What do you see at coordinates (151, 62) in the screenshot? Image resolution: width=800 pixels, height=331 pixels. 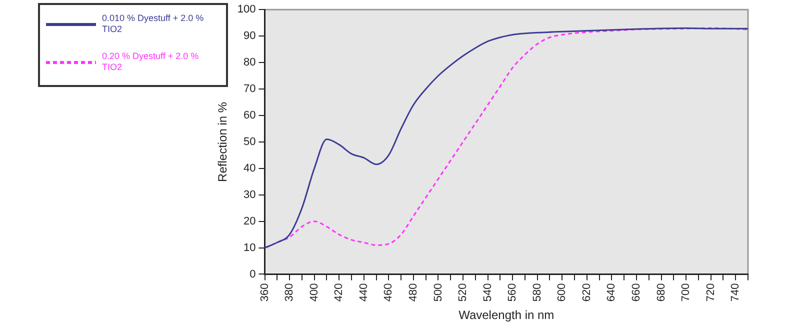 I see `text: 0.20 % Dyestuff + 2.0 % TIO2` at bounding box center [151, 62].